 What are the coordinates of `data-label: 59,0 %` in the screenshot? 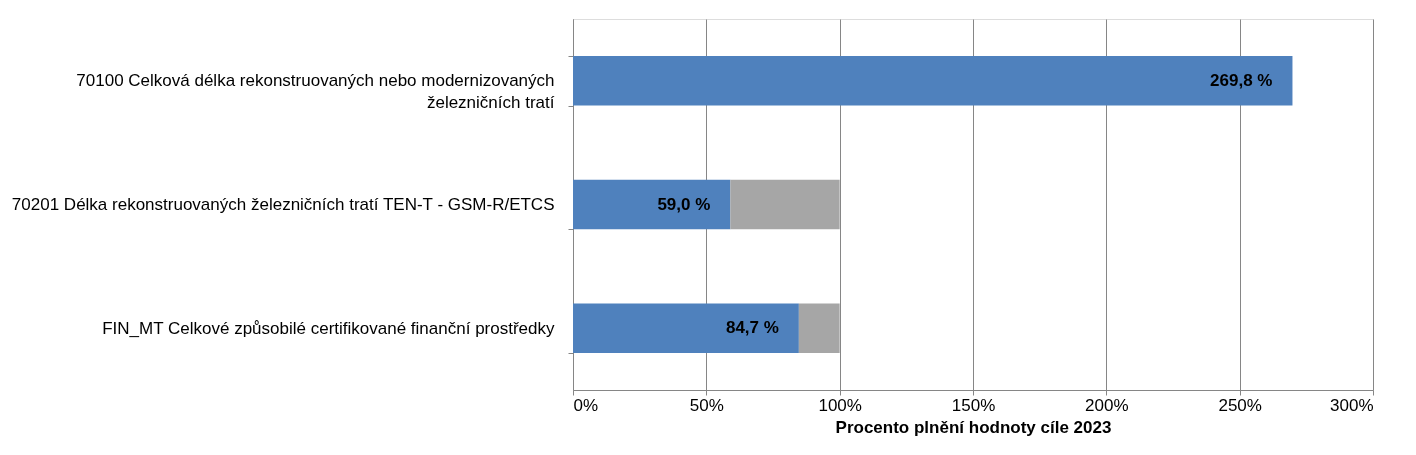 It's located at (684, 204).